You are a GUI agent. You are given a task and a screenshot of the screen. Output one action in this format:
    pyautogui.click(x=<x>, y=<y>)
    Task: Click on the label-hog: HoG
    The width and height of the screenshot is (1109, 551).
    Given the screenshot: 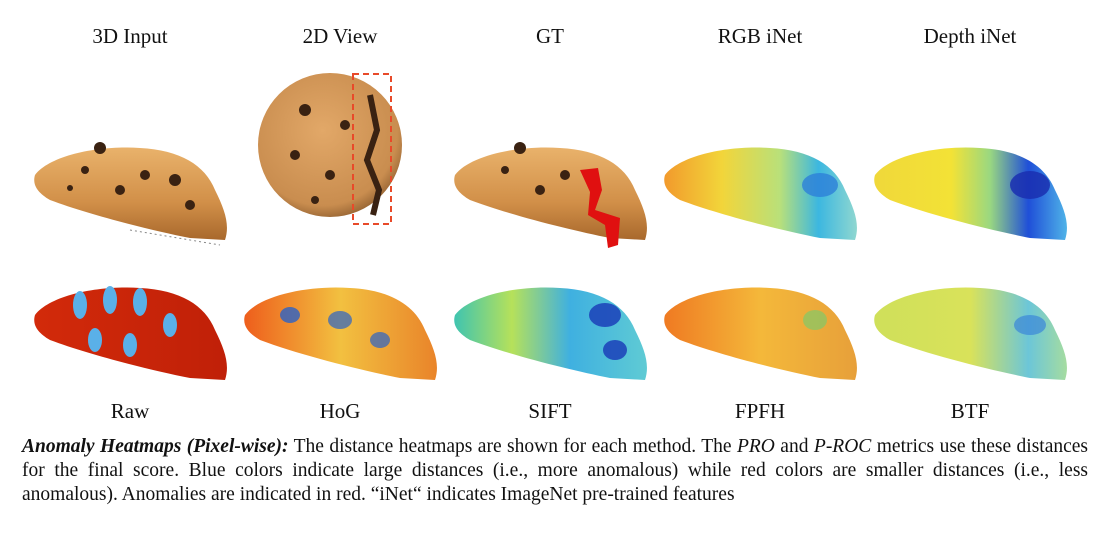 What is the action you would take?
    pyautogui.click(x=340, y=411)
    